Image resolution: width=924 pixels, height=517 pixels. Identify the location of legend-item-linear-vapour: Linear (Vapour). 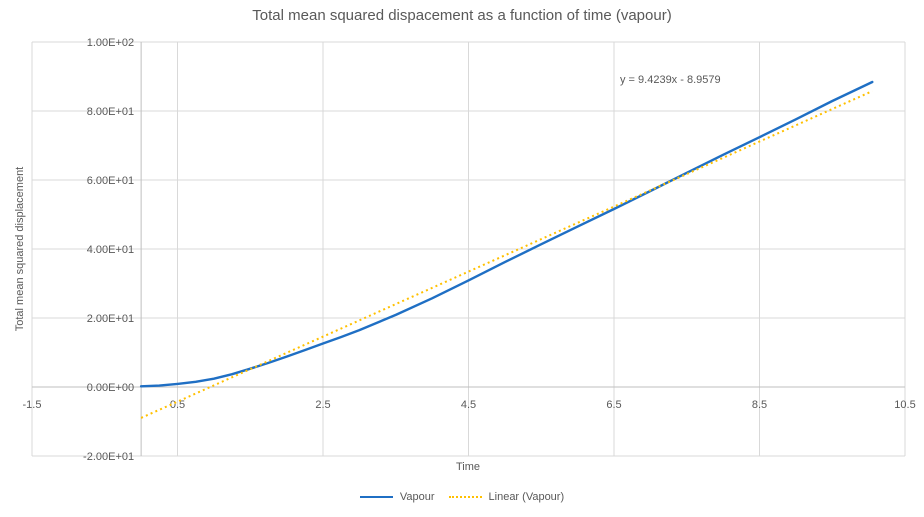
(506, 497).